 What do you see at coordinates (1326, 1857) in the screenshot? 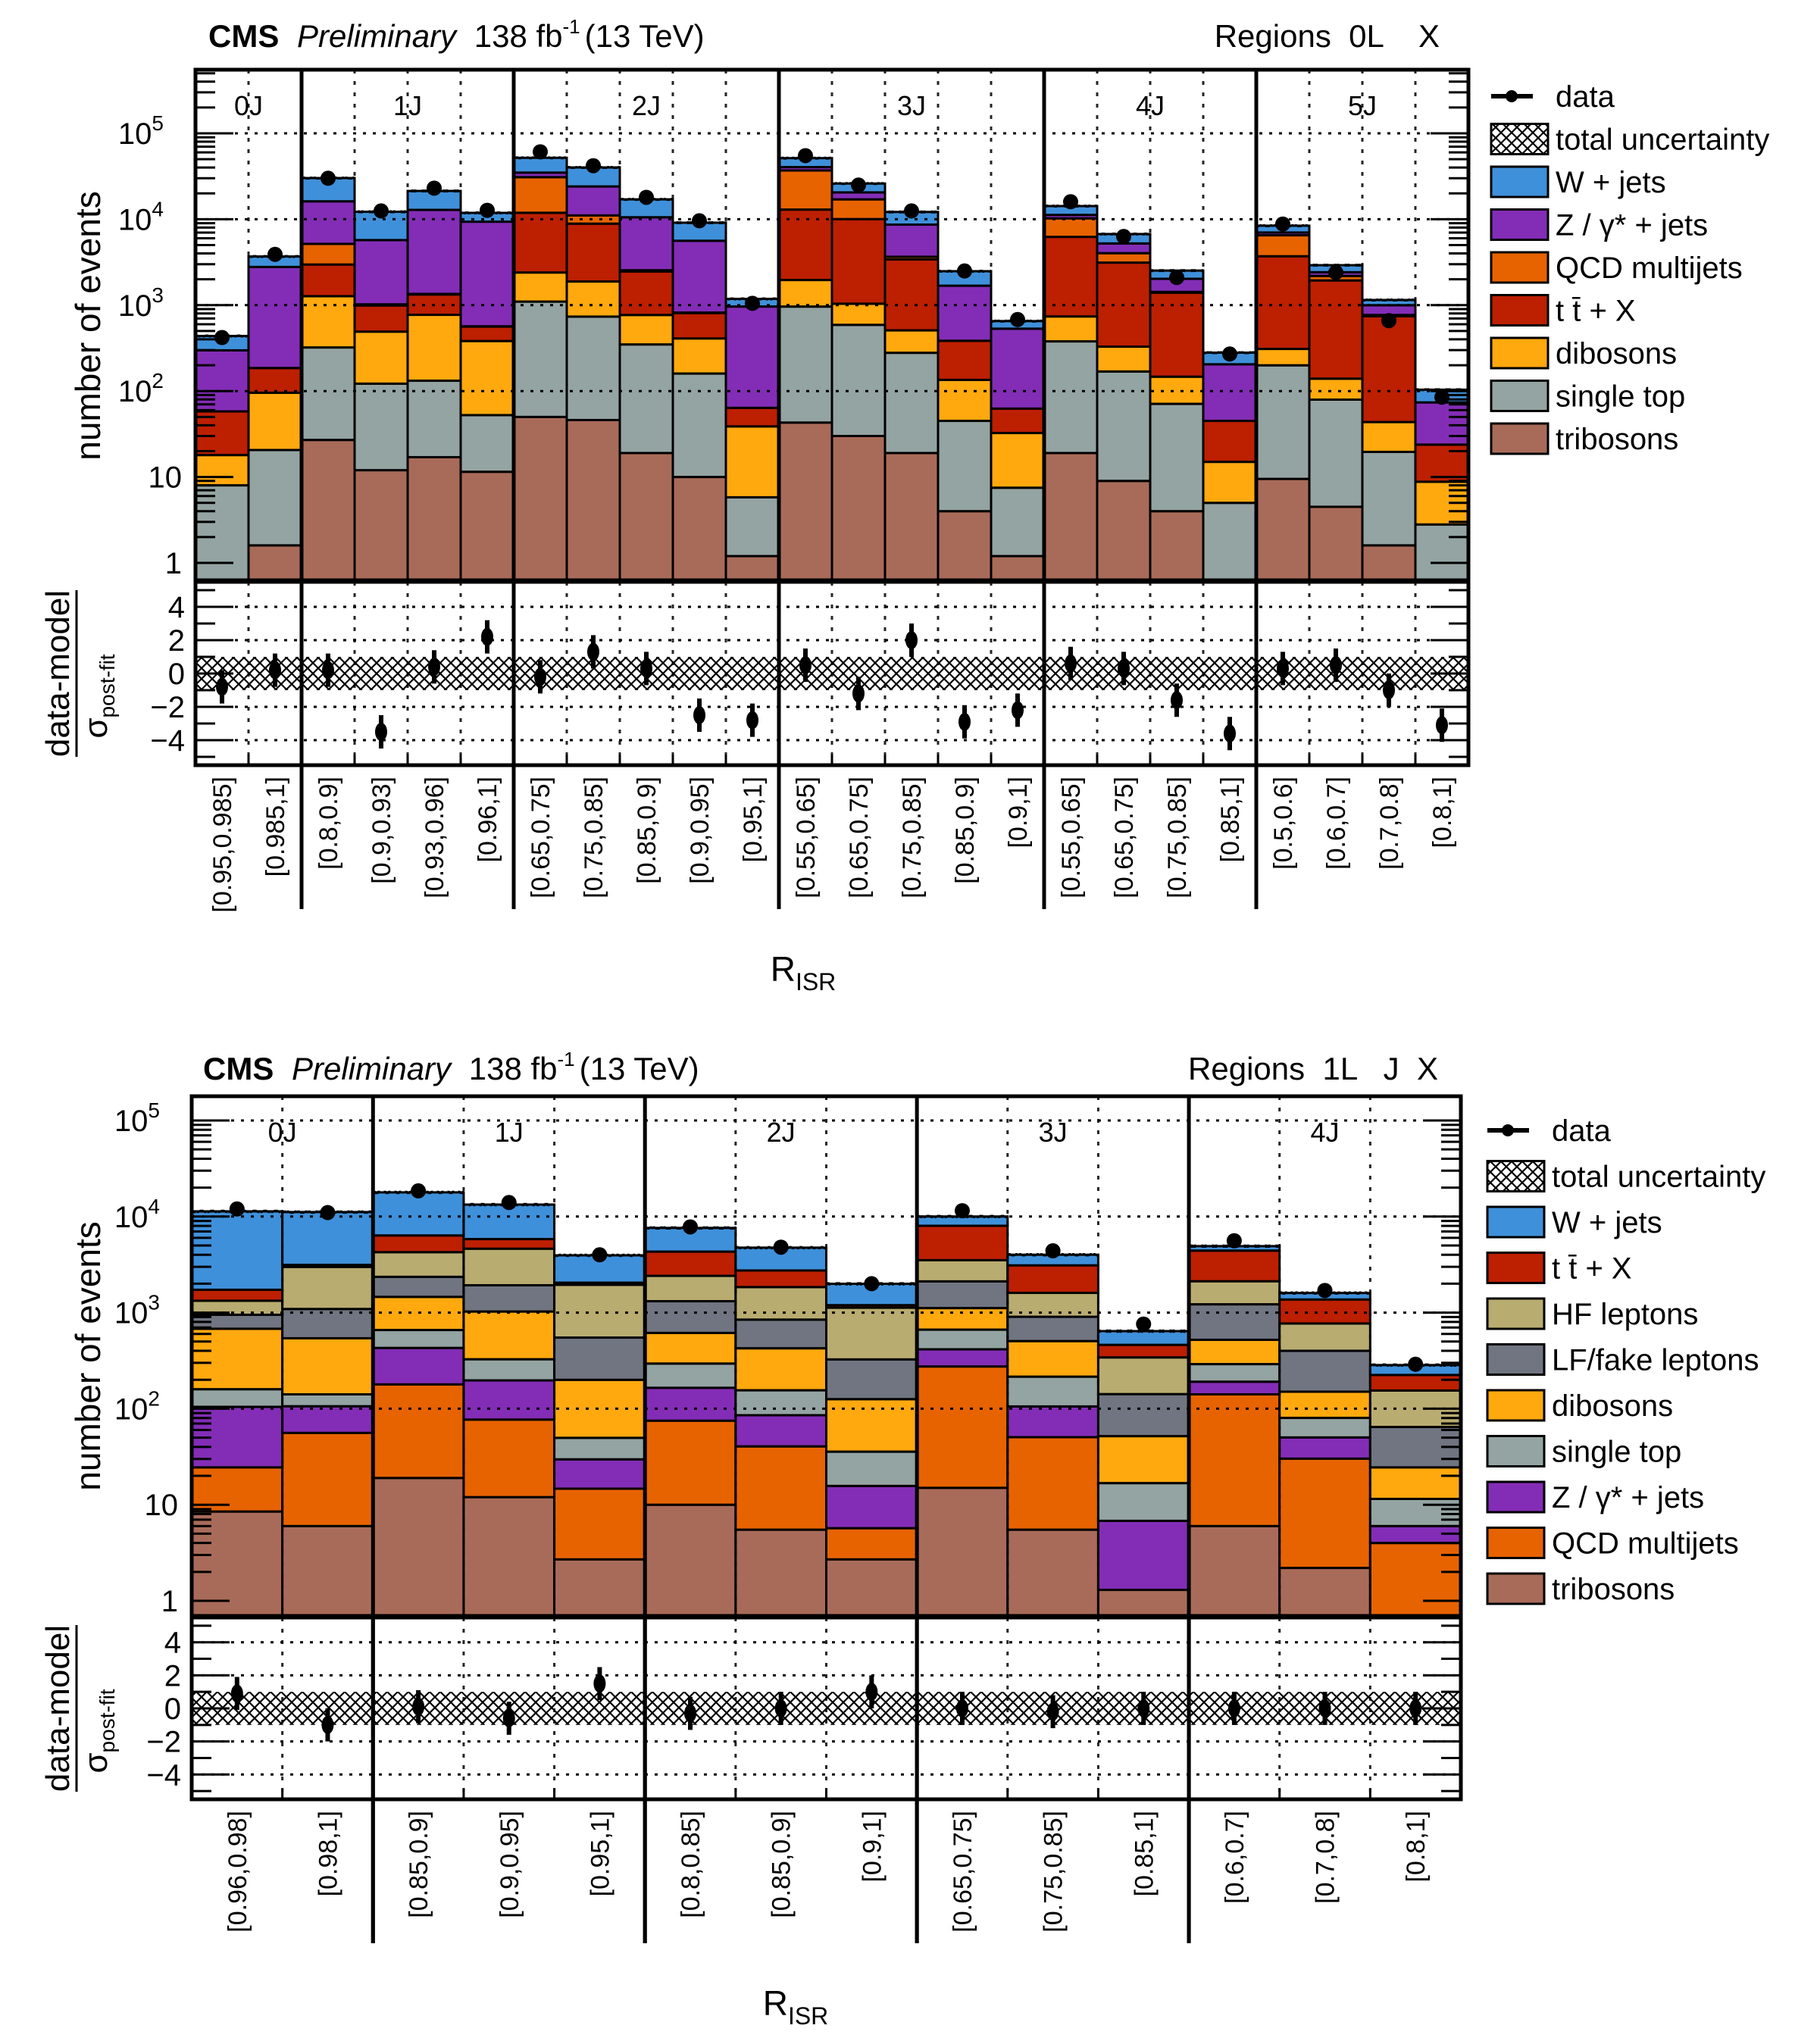
I see `x-tick-label: [0.7,0.8]` at bounding box center [1326, 1857].